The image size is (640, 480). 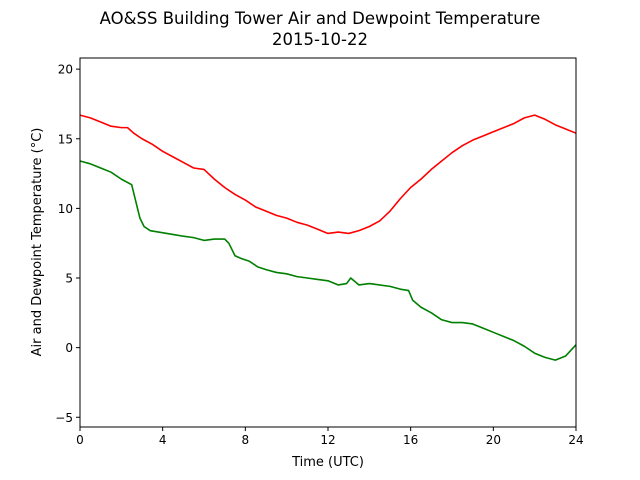 What do you see at coordinates (67, 244) in the screenshot?
I see `y-axis-ticks: −5 0 5 10 15 20` at bounding box center [67, 244].